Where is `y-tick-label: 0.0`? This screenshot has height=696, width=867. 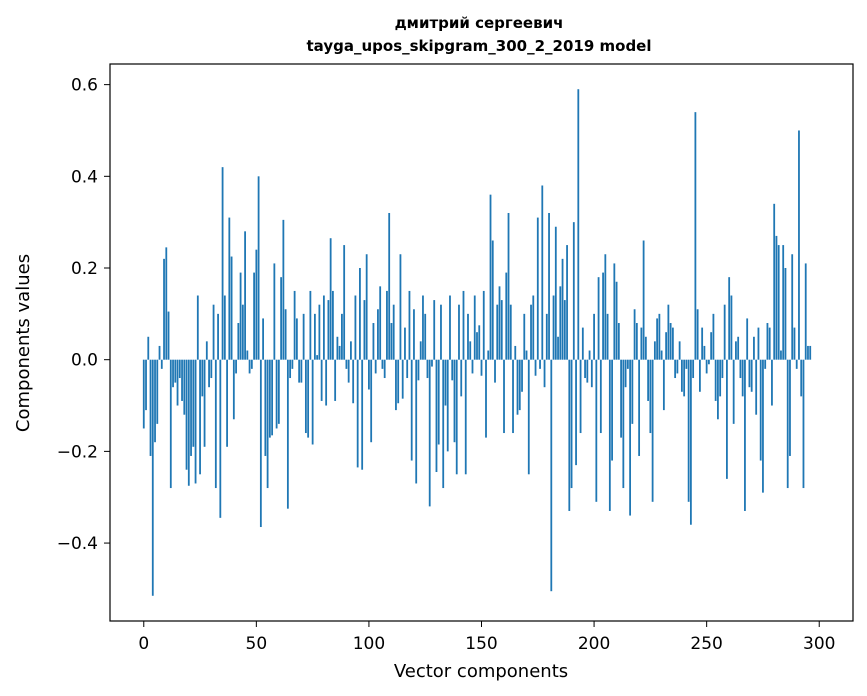 y-tick-label: 0.0 is located at coordinates (84, 361).